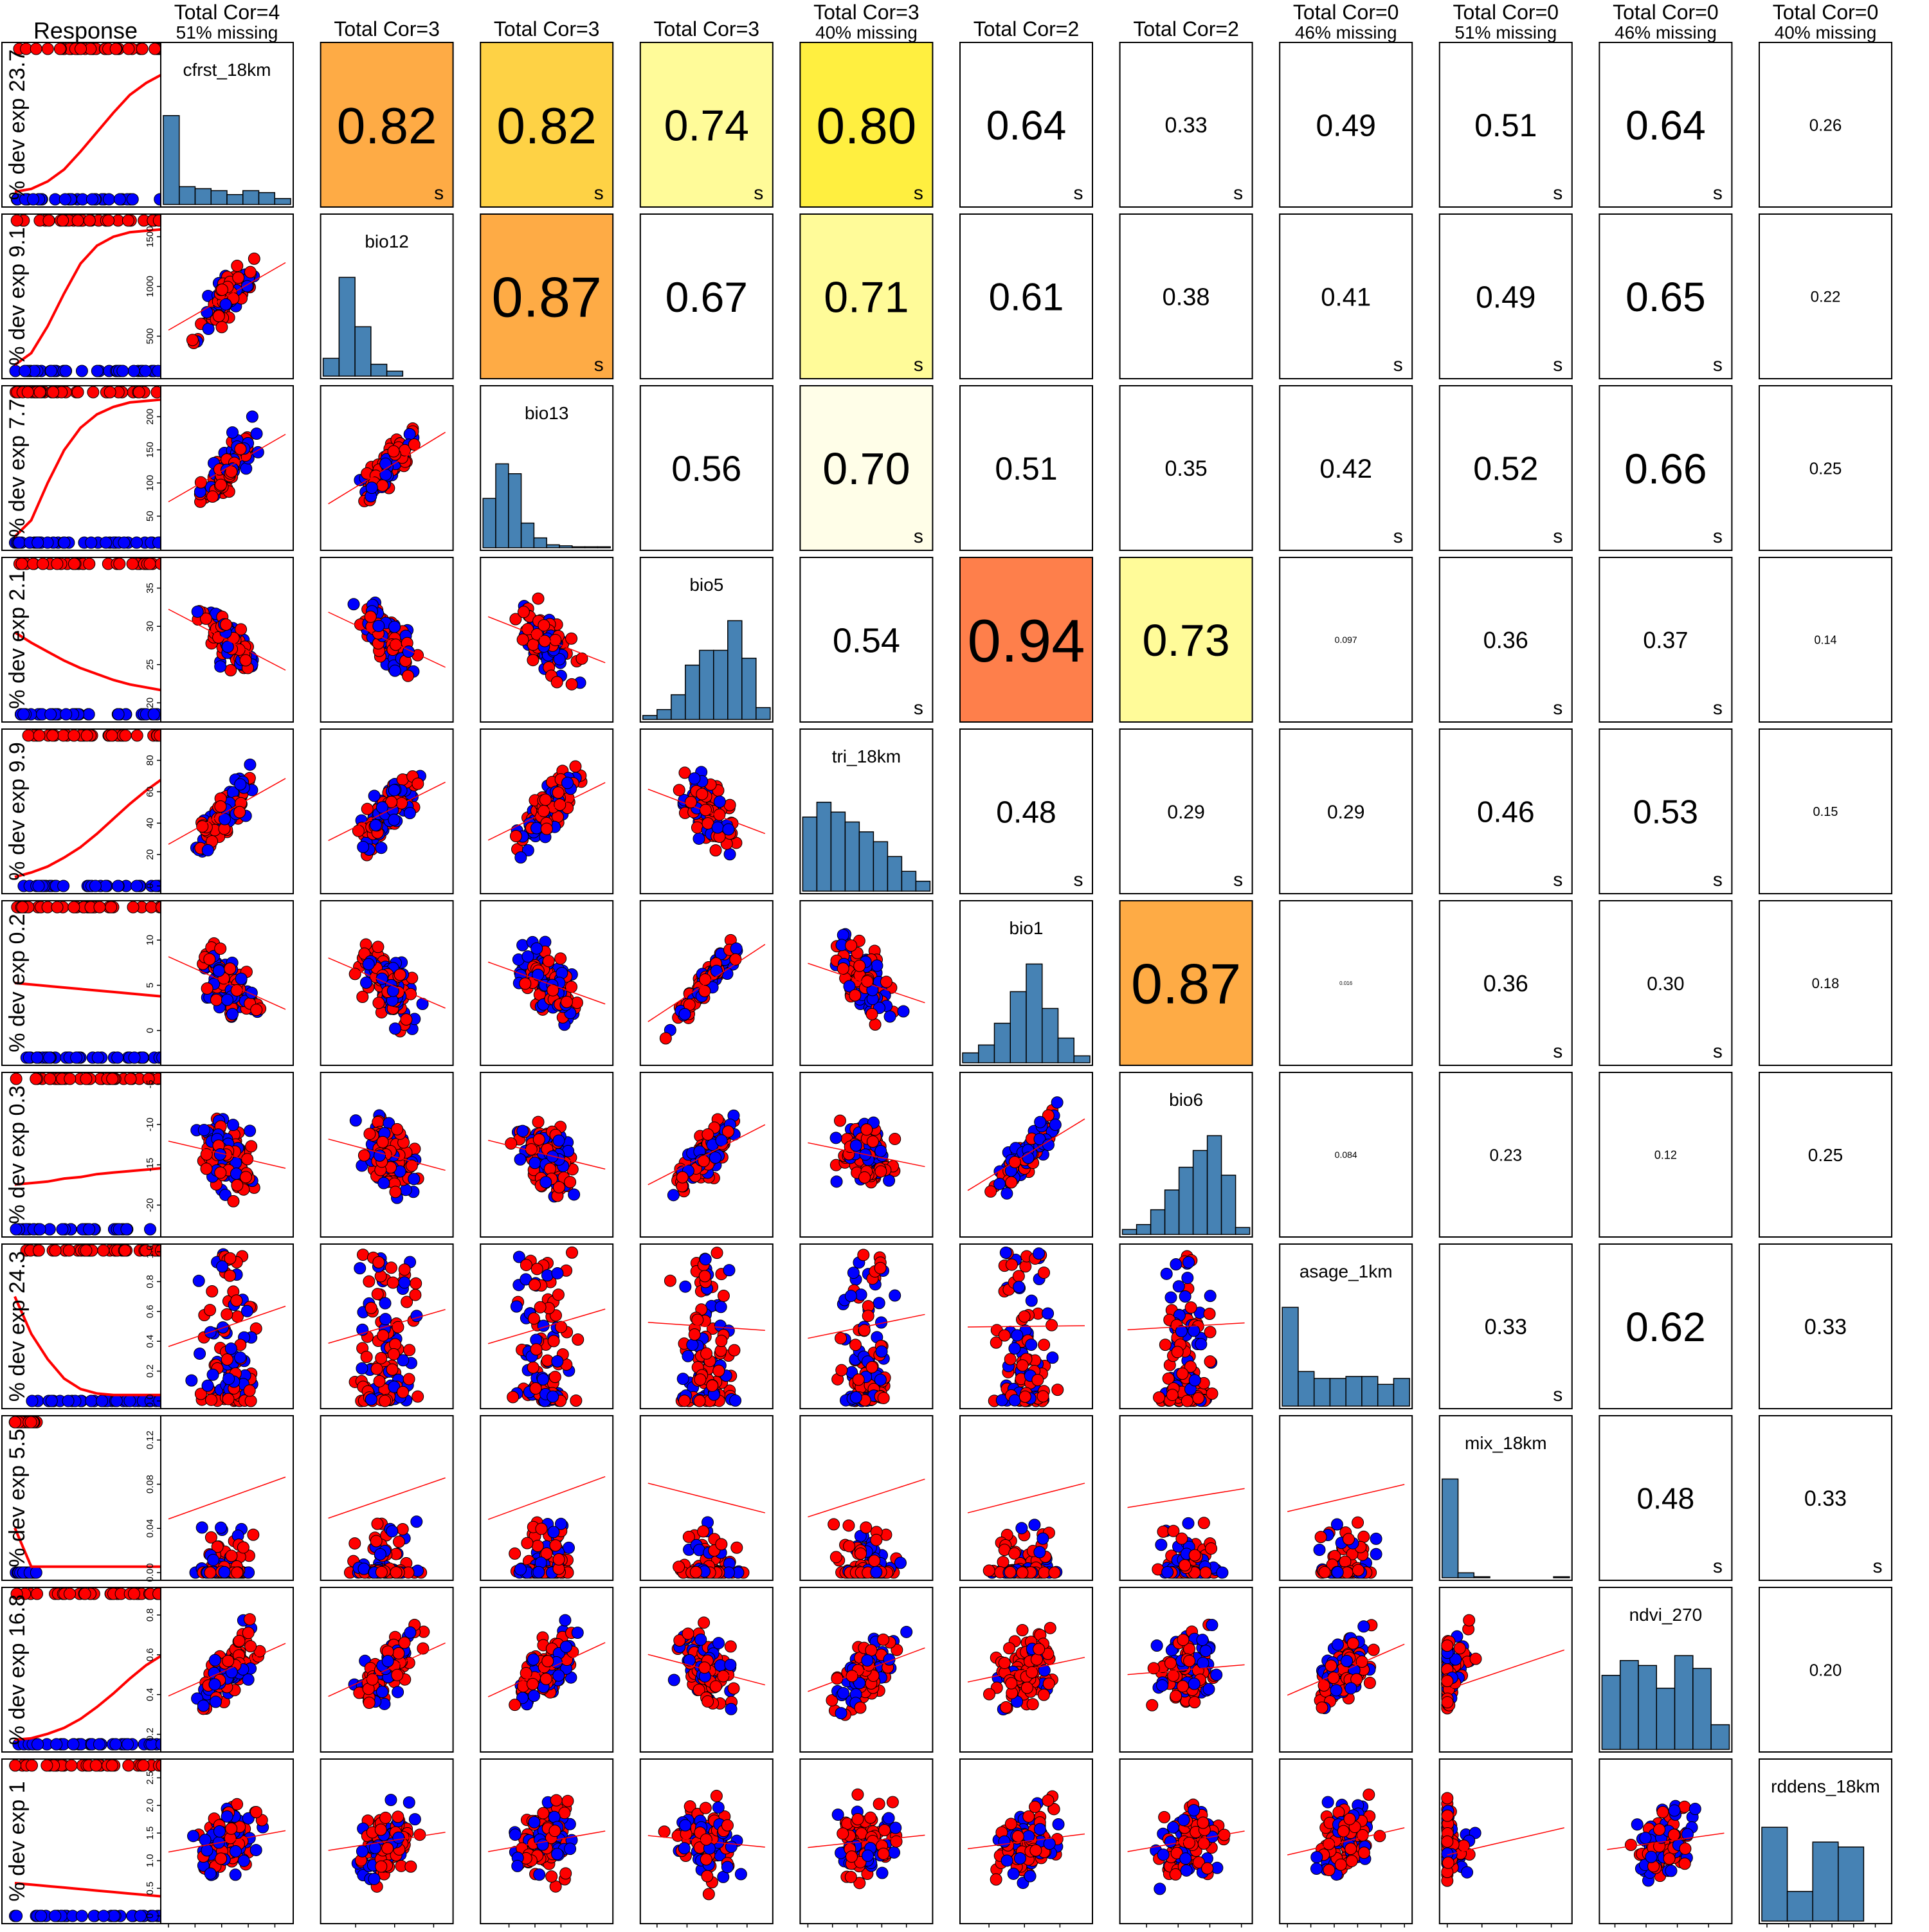 This screenshot has height=1932, width=1929. I want to click on panel-bio1-tri_18km, so click(866, 983).